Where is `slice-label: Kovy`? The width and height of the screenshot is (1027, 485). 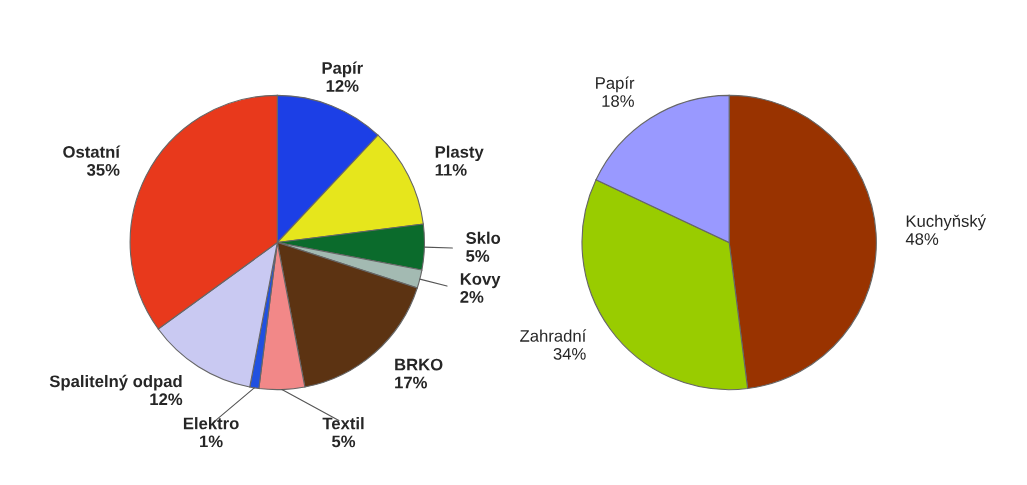 slice-label: Kovy is located at coordinates (480, 281).